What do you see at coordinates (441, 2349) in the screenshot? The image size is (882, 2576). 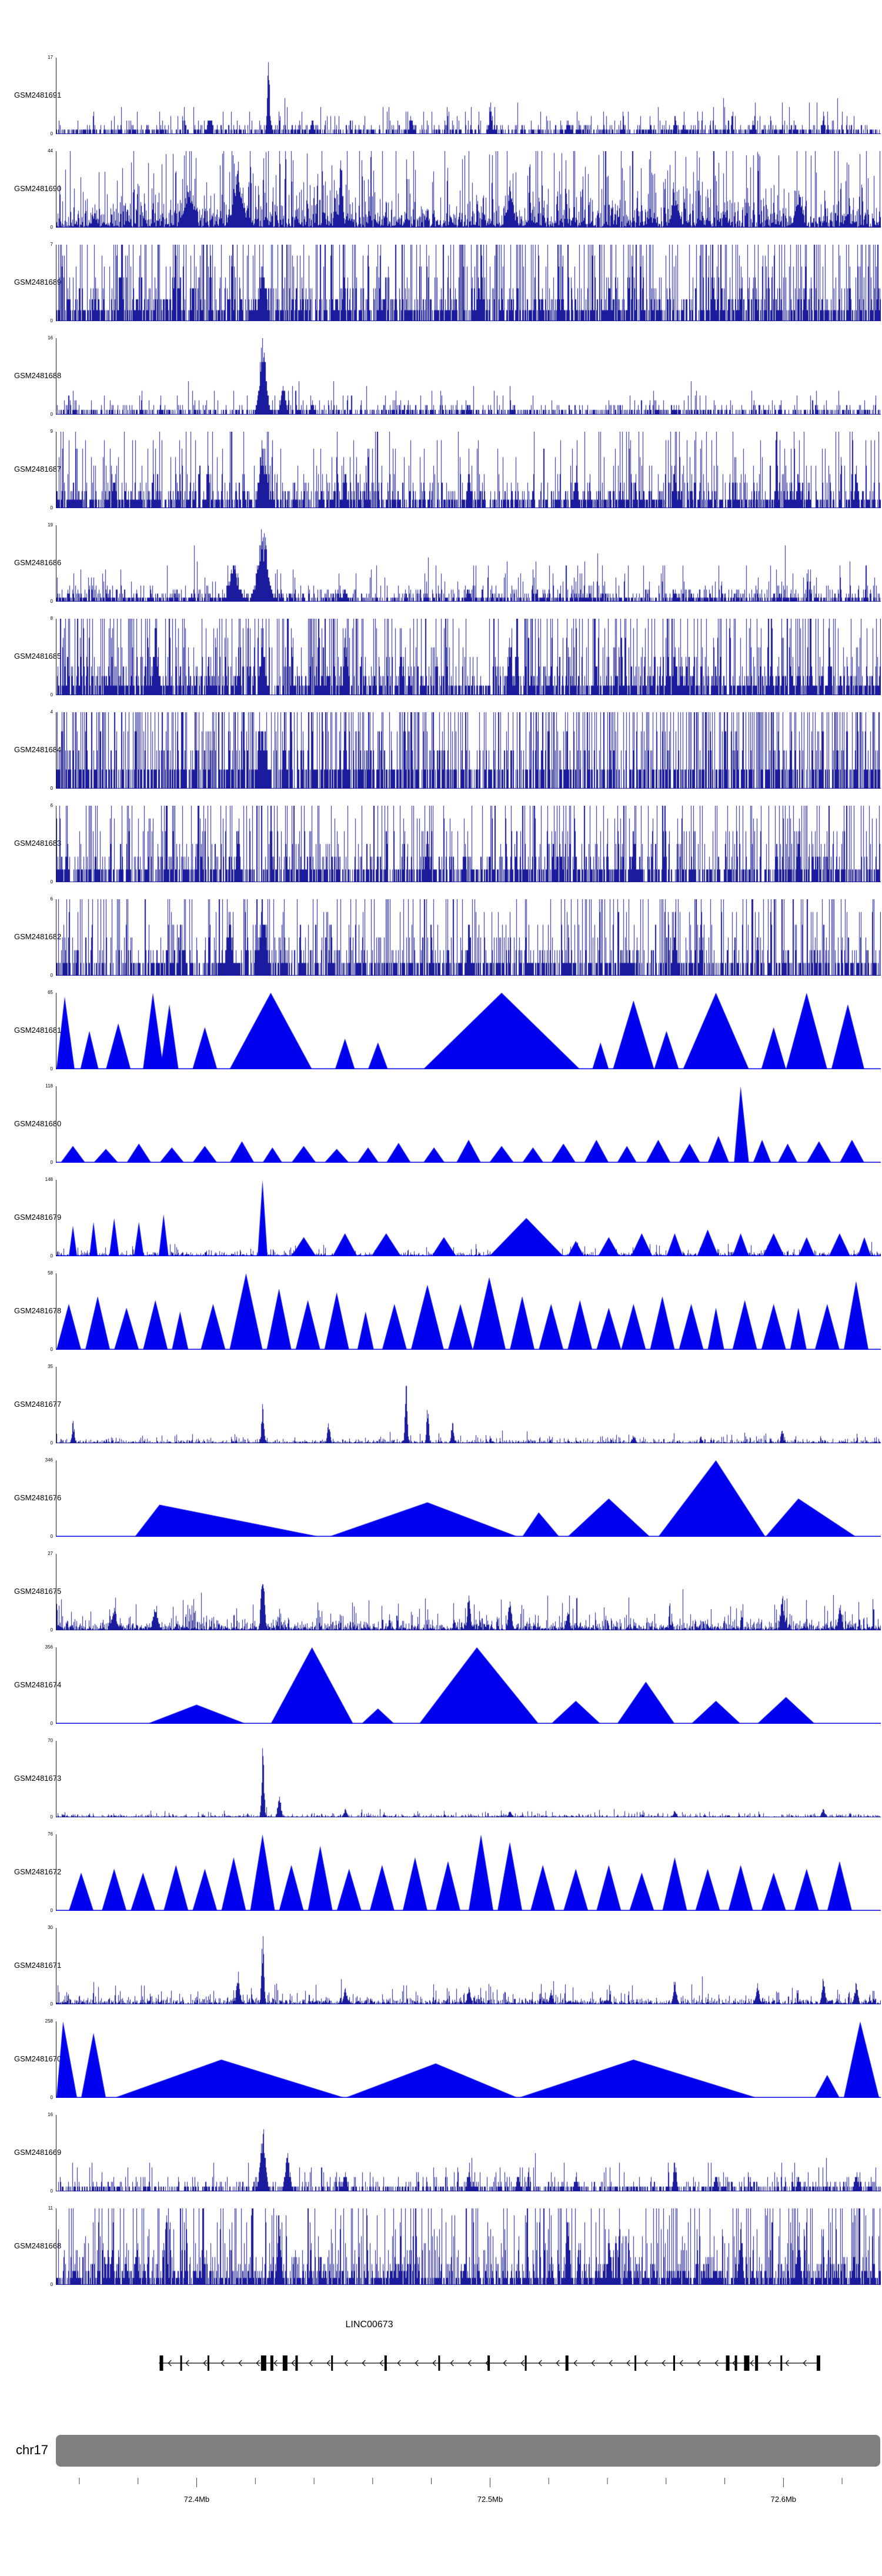 I see `gene-annotation-track: LINC00673` at bounding box center [441, 2349].